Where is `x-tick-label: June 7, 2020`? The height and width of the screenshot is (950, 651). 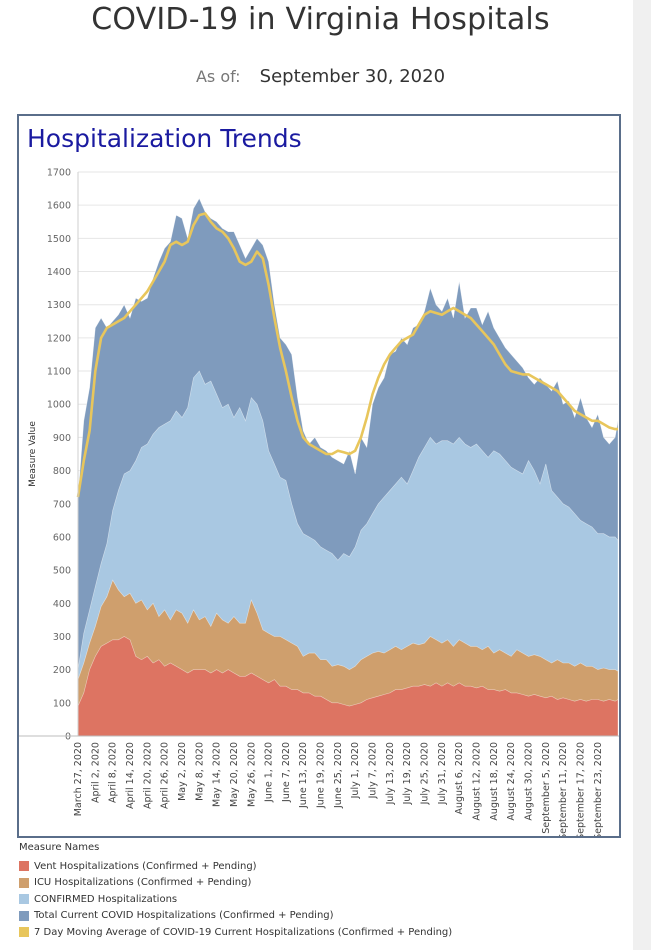
x-tick-label: June 7, 2020 is located at coordinates (286, 772).